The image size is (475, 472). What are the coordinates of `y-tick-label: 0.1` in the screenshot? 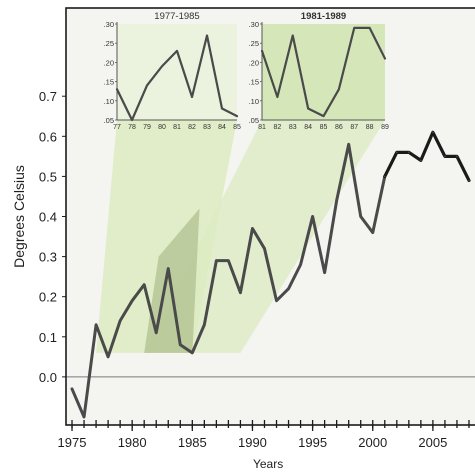 It's located at (48, 337).